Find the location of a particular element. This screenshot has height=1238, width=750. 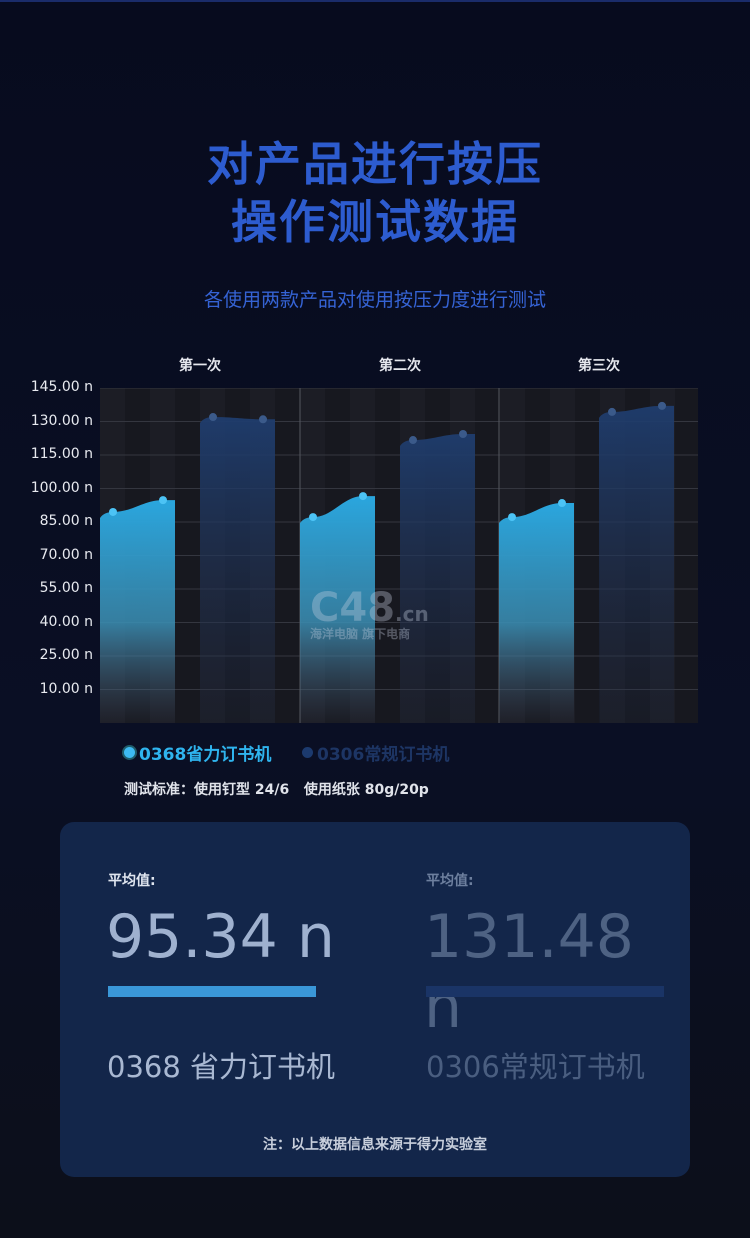

product-name-left: 0368 省力订书机 is located at coordinates (221, 1067).